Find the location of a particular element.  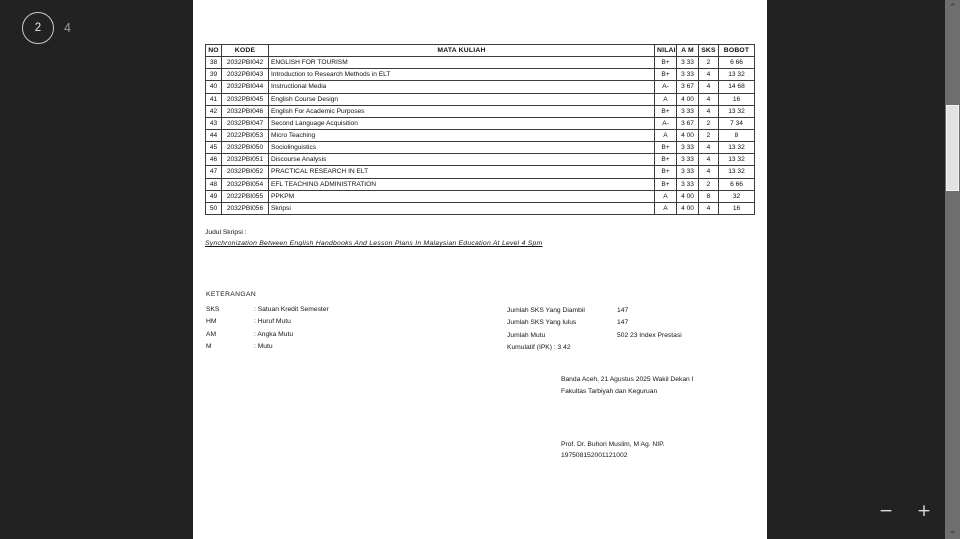

scrollbar-thumb is located at coordinates (952, 148).